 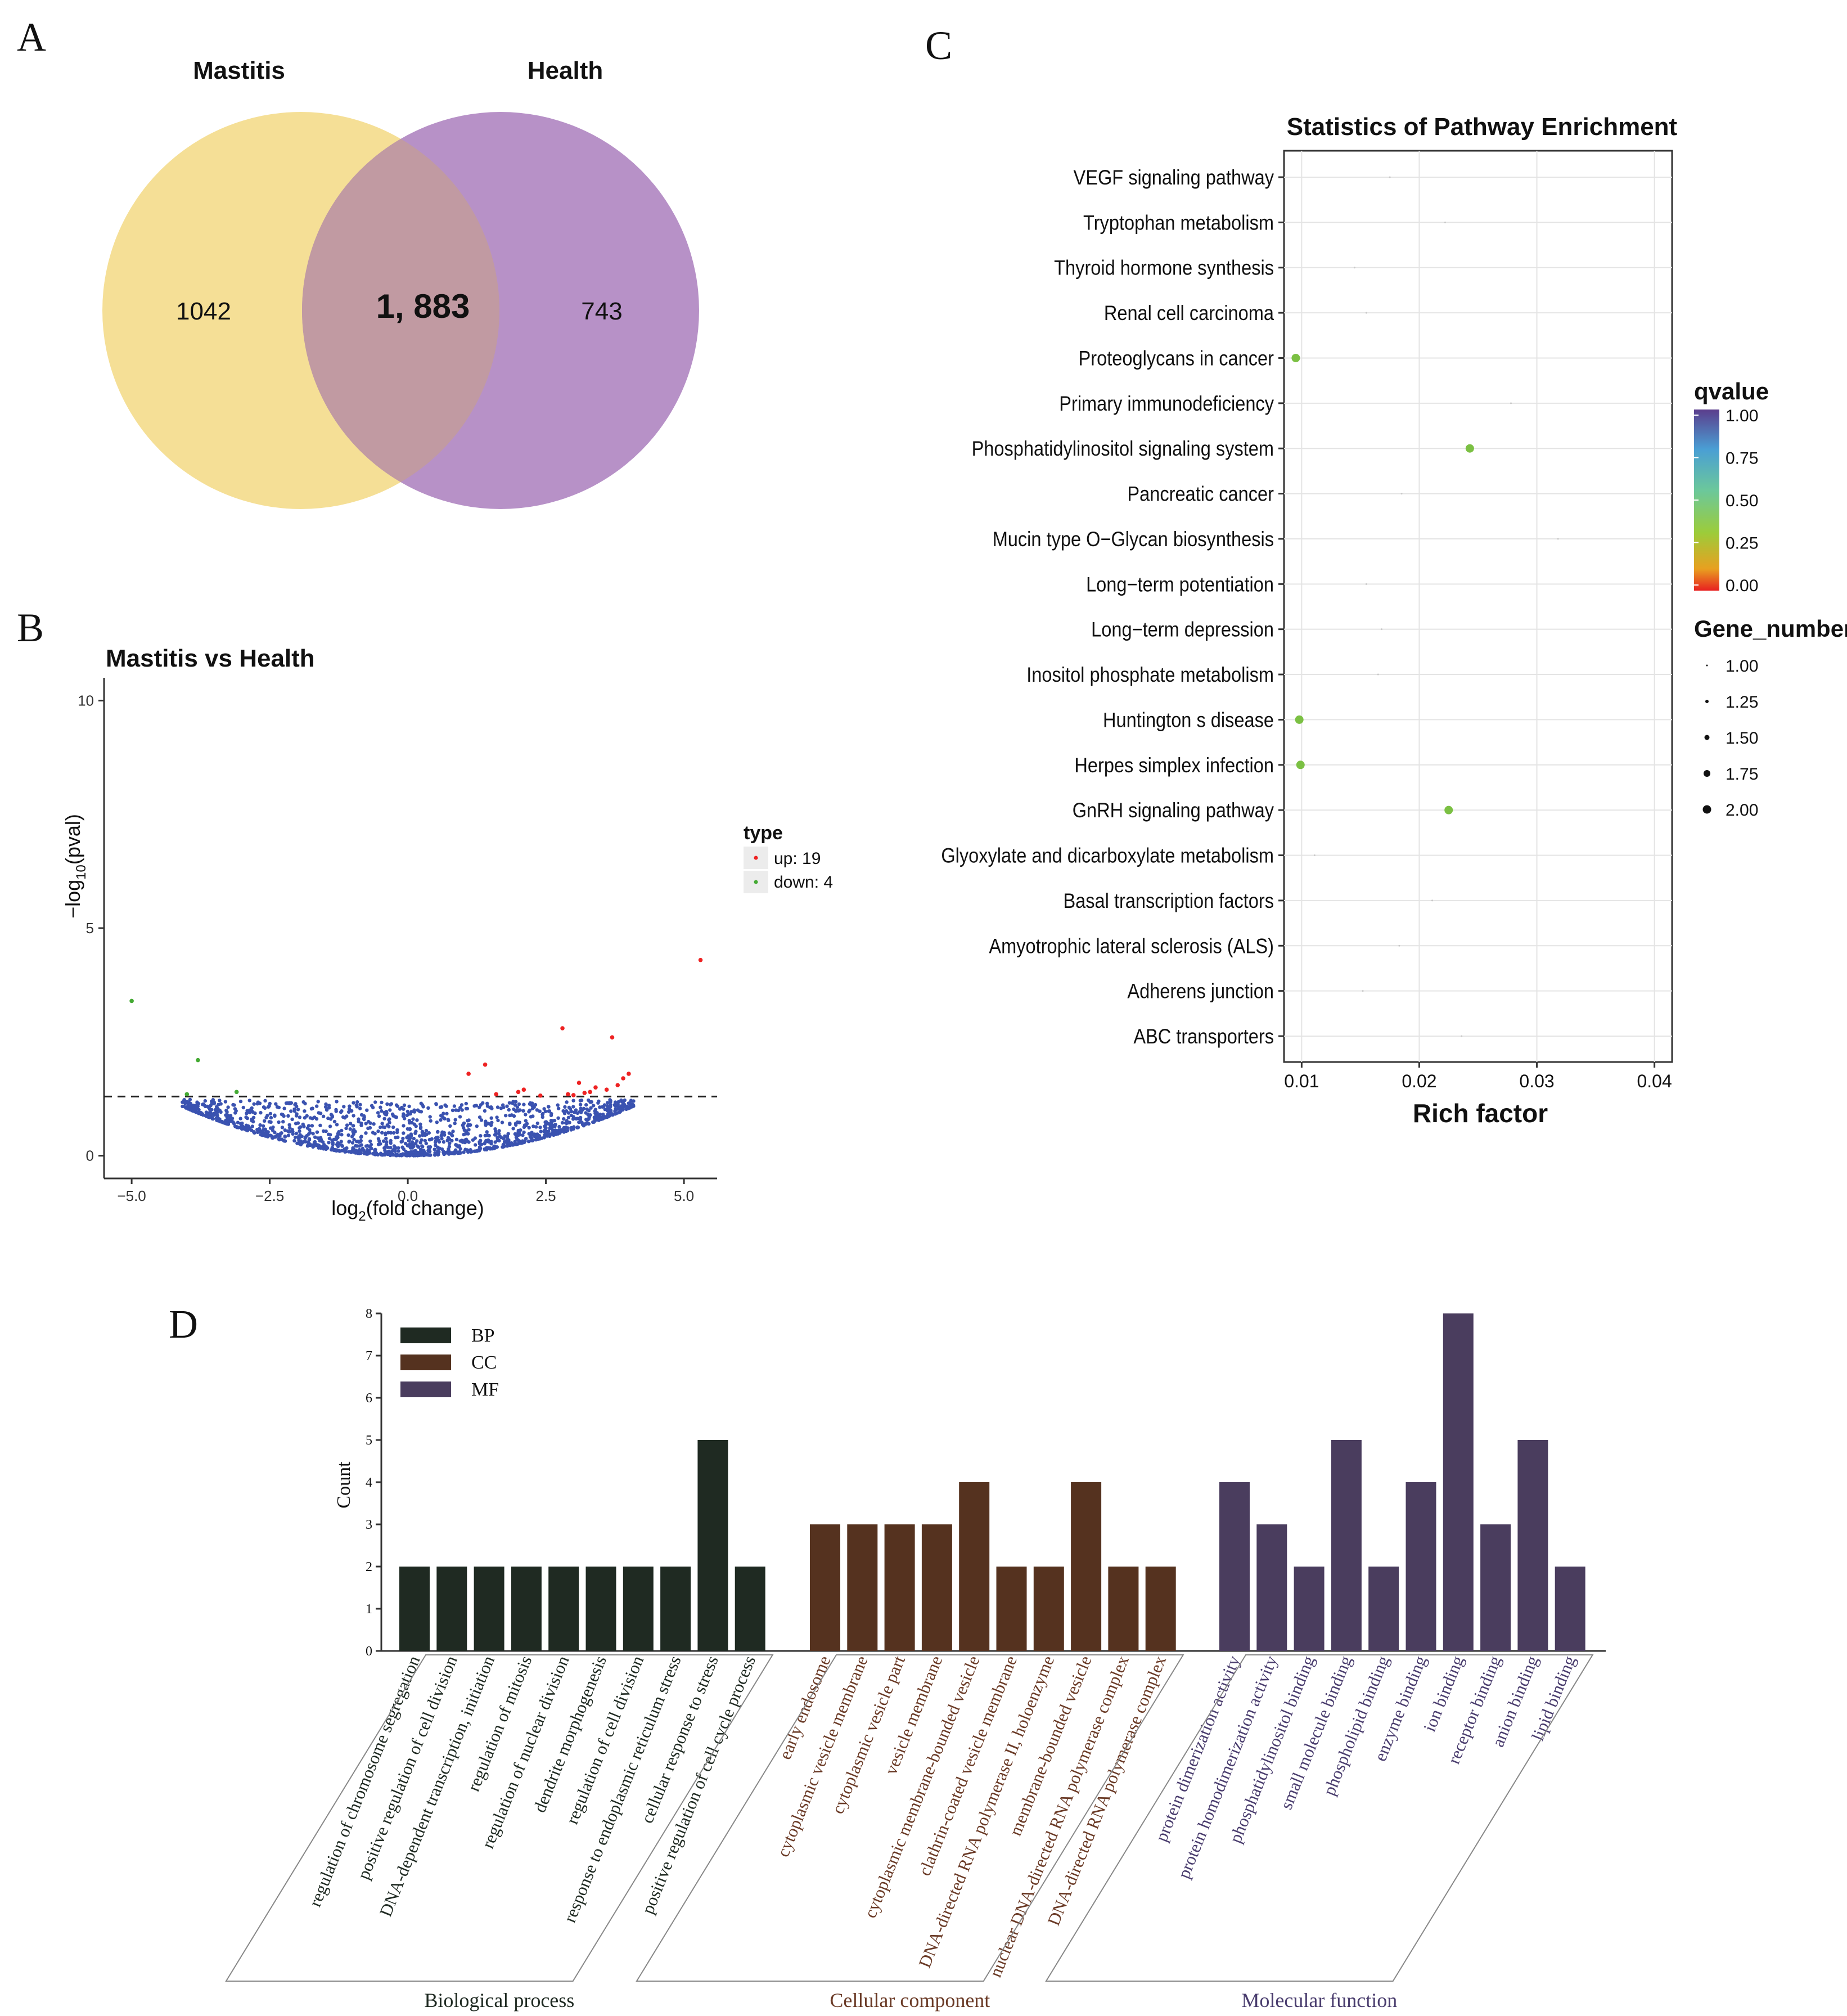 What do you see at coordinates (1174, 765) in the screenshot?
I see `pathway-label: Herpes simplex infection` at bounding box center [1174, 765].